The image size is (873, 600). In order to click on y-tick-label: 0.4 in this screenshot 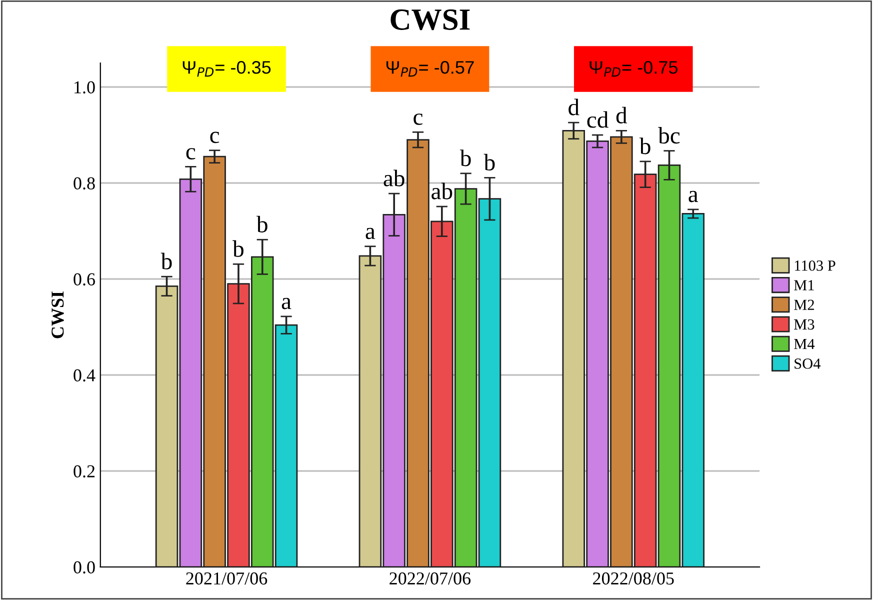, I will do `click(85, 375)`.